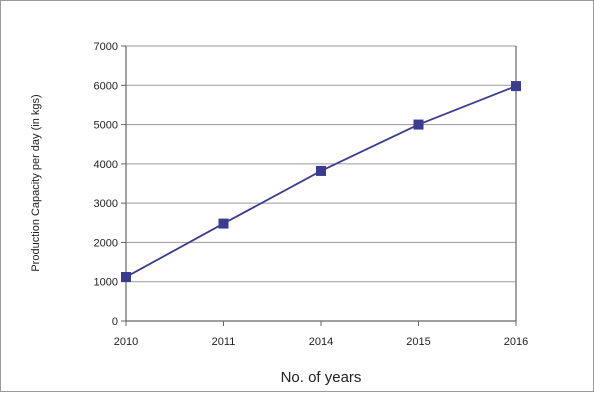  What do you see at coordinates (106, 243) in the screenshot?
I see `y-tick-label: 2000` at bounding box center [106, 243].